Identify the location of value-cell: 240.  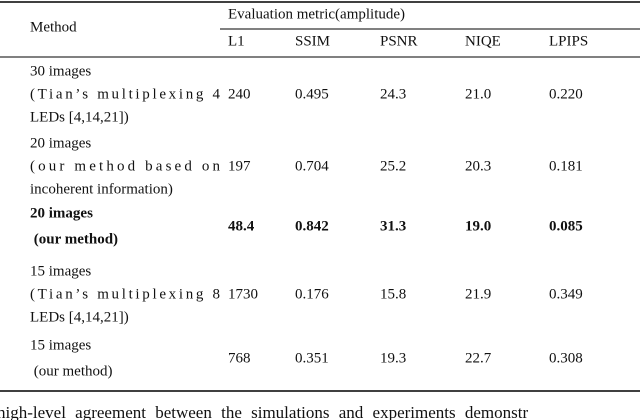
(239, 94).